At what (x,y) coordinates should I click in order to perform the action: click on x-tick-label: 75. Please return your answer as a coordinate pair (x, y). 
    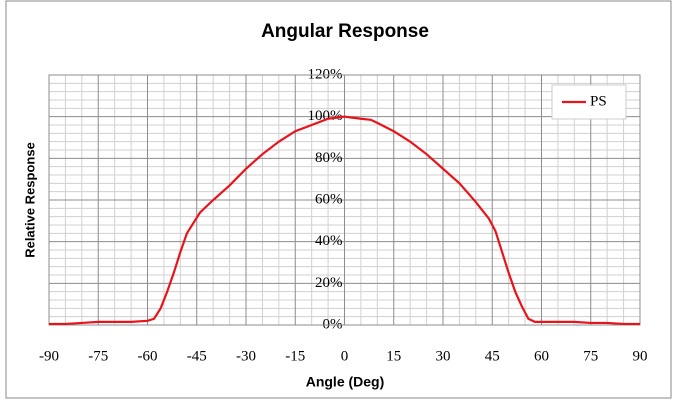
    Looking at the image, I should click on (590, 356).